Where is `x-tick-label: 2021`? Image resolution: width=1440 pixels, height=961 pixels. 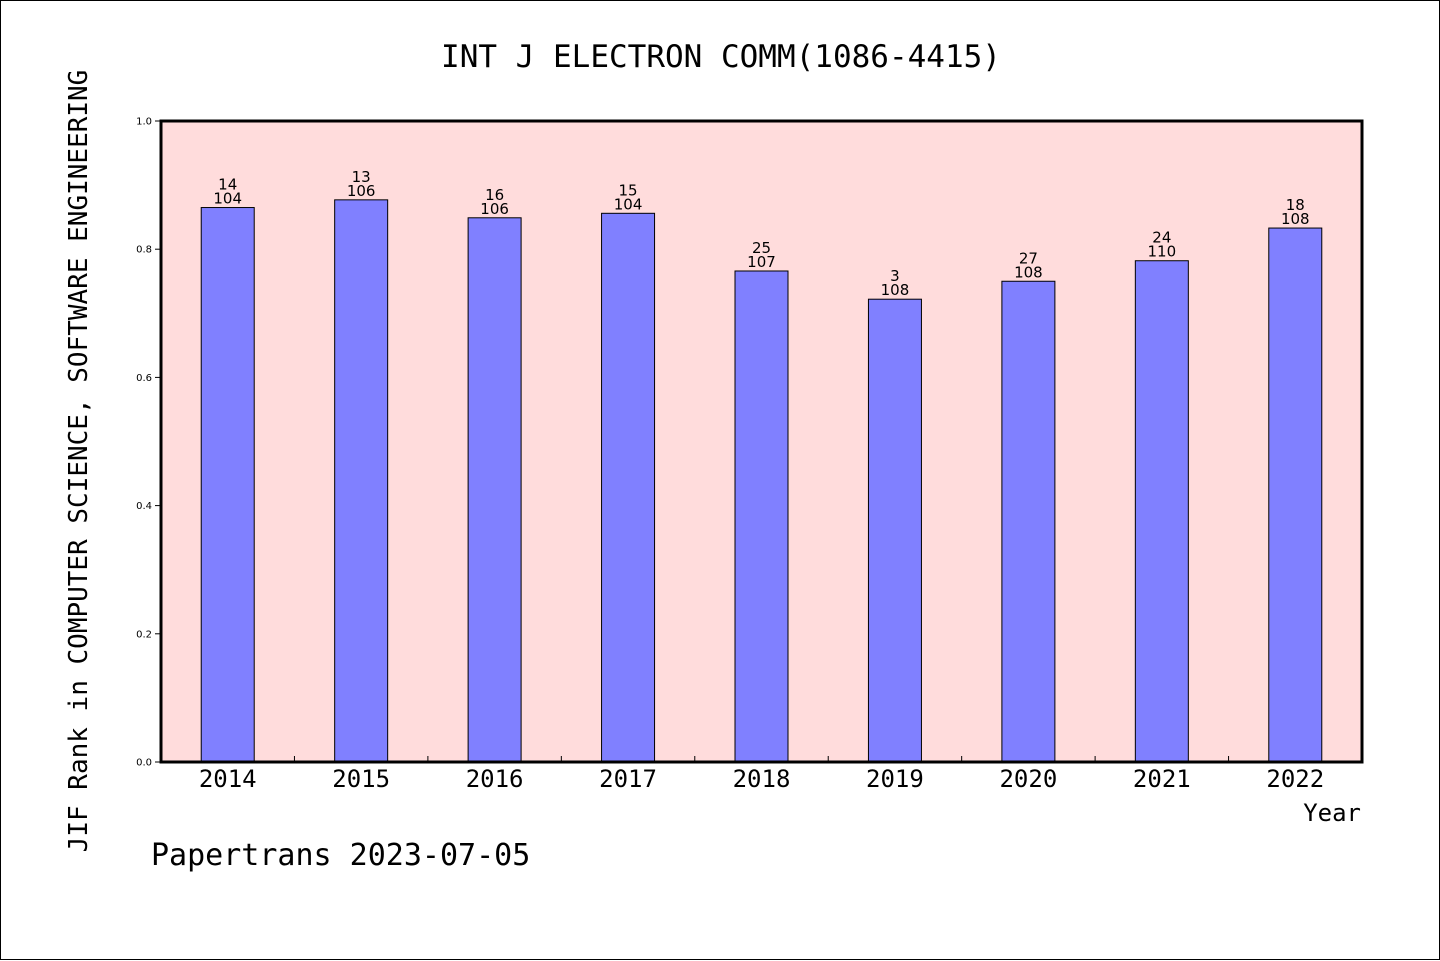
x-tick-label: 2021 is located at coordinates (1162, 779).